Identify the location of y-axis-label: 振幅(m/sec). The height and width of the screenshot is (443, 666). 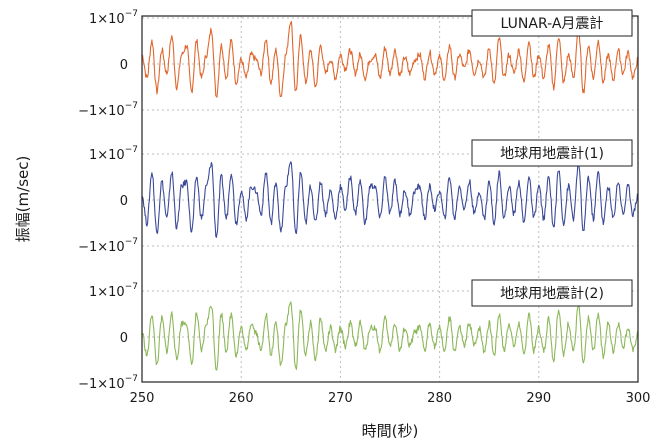
(23, 199).